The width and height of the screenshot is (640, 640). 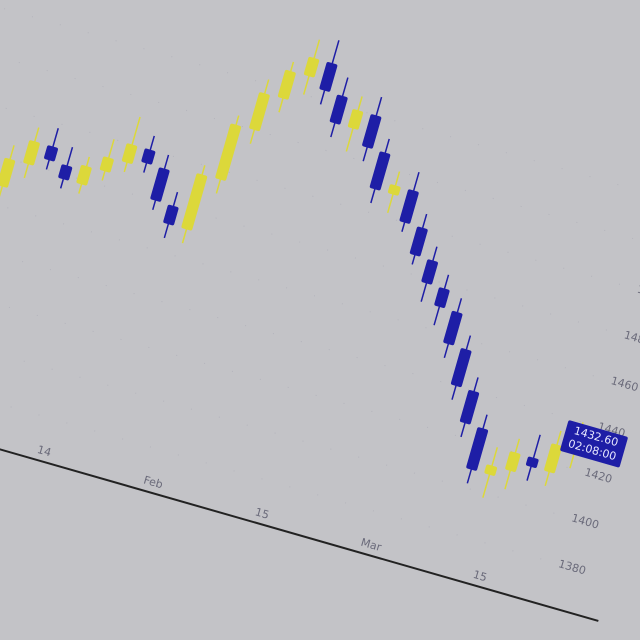 I want to click on x-tick-label: 14, so click(x=44, y=451).